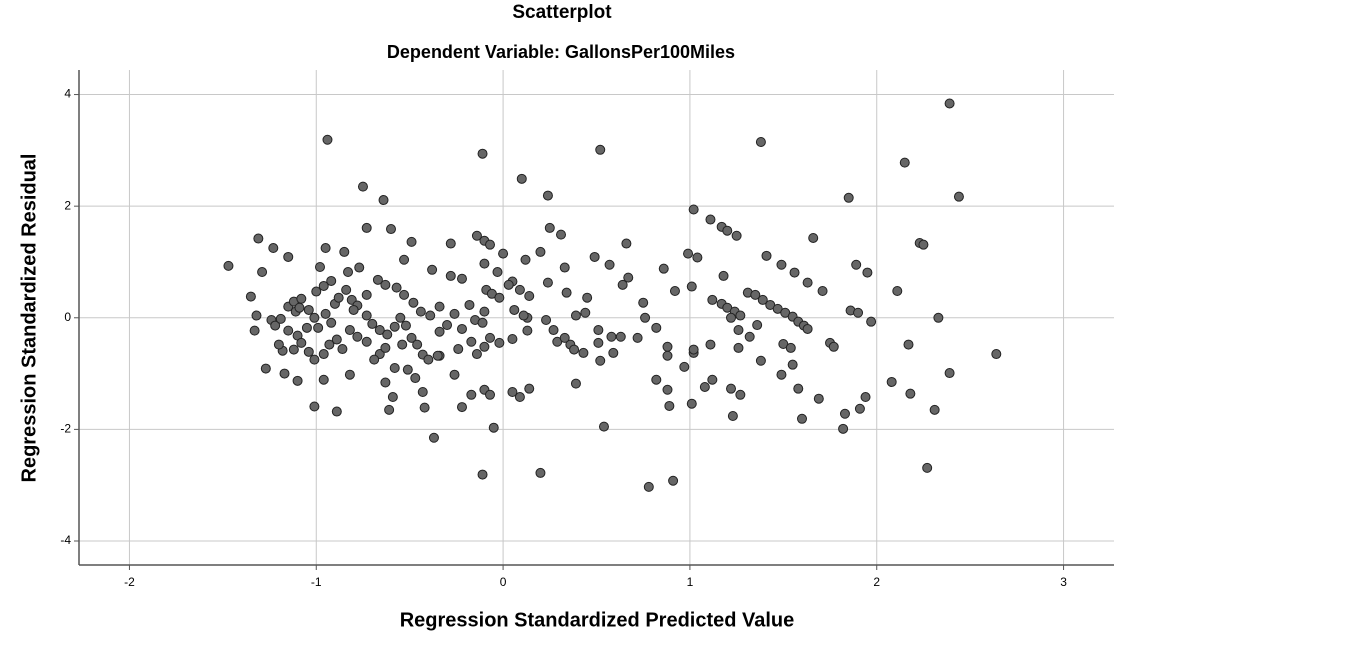 This screenshot has width=1362, height=672. What do you see at coordinates (316, 582) in the screenshot?
I see `x-tick-label: -1` at bounding box center [316, 582].